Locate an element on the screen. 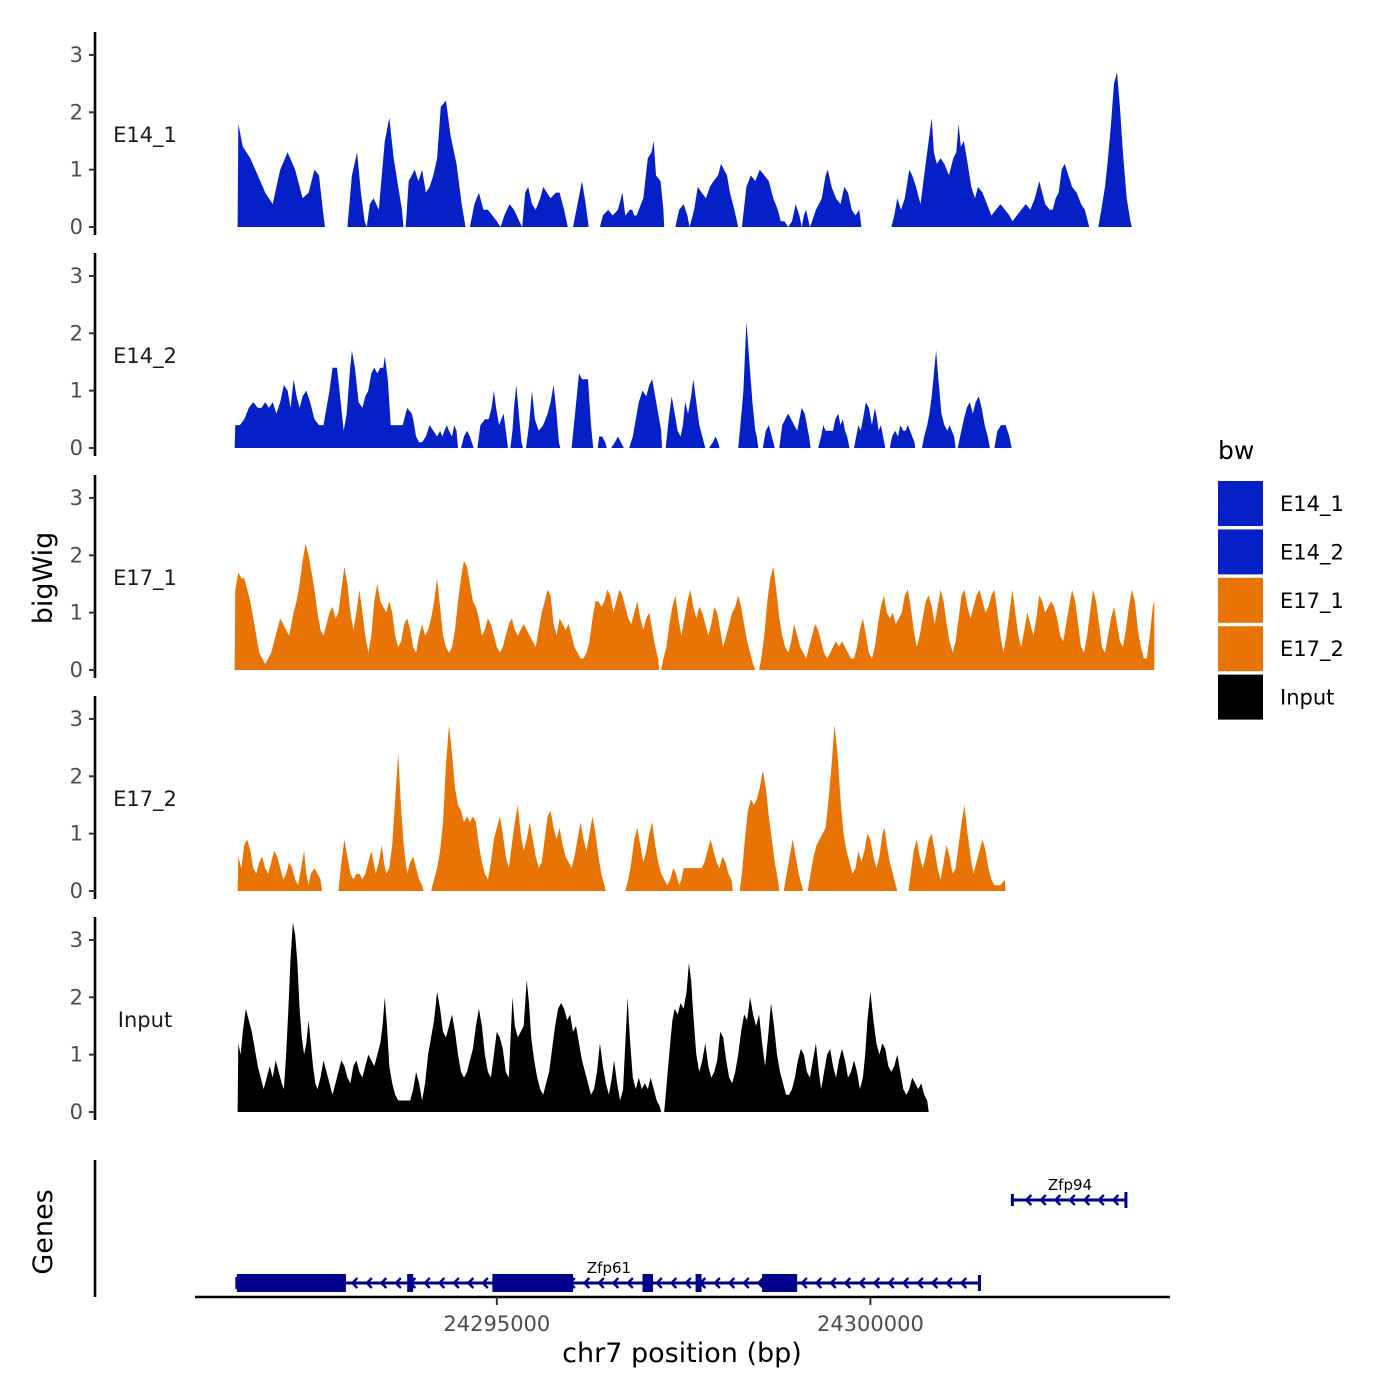 This screenshot has height=1400, width=1400. signal-area-input is located at coordinates (583, 1017).